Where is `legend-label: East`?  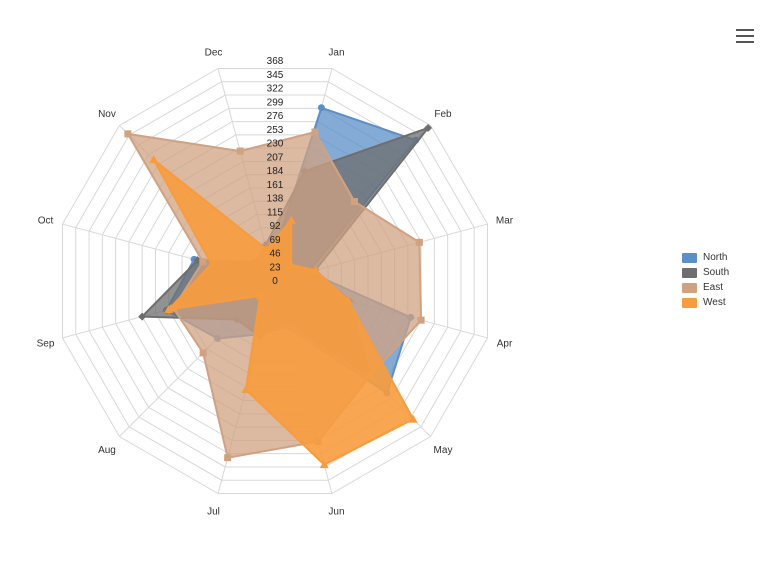
legend-label: East is located at coordinates (713, 287).